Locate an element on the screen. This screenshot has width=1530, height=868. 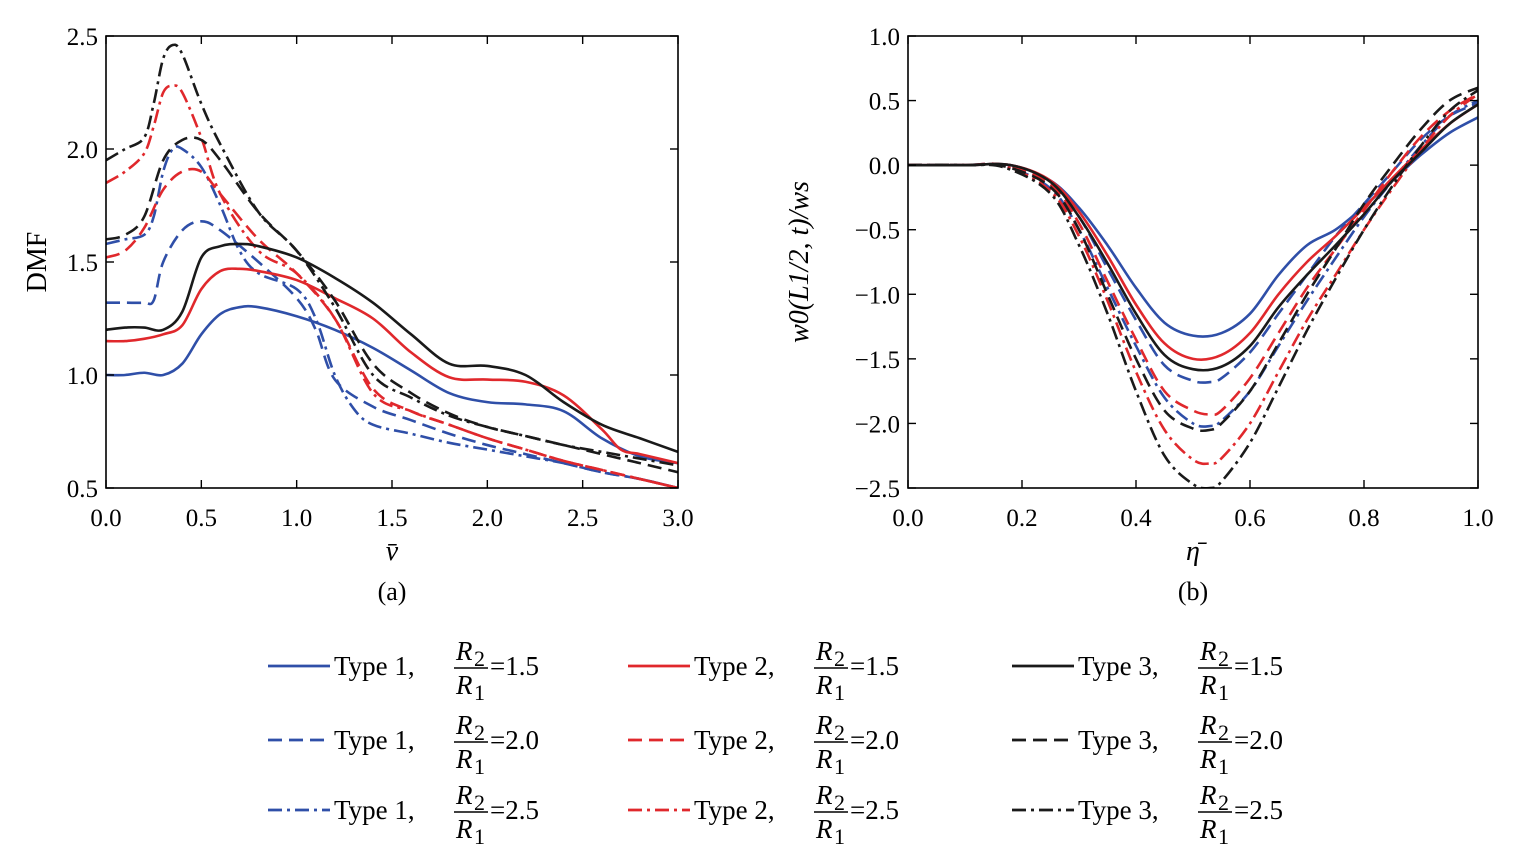
y-tick-label: −1.5 is located at coordinates (877, 360).